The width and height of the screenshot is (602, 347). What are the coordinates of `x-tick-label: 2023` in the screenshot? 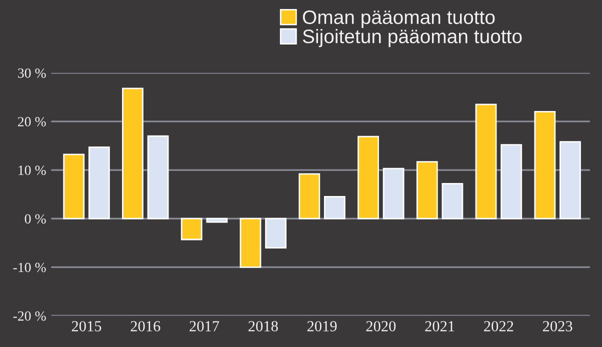 It's located at (557, 326).